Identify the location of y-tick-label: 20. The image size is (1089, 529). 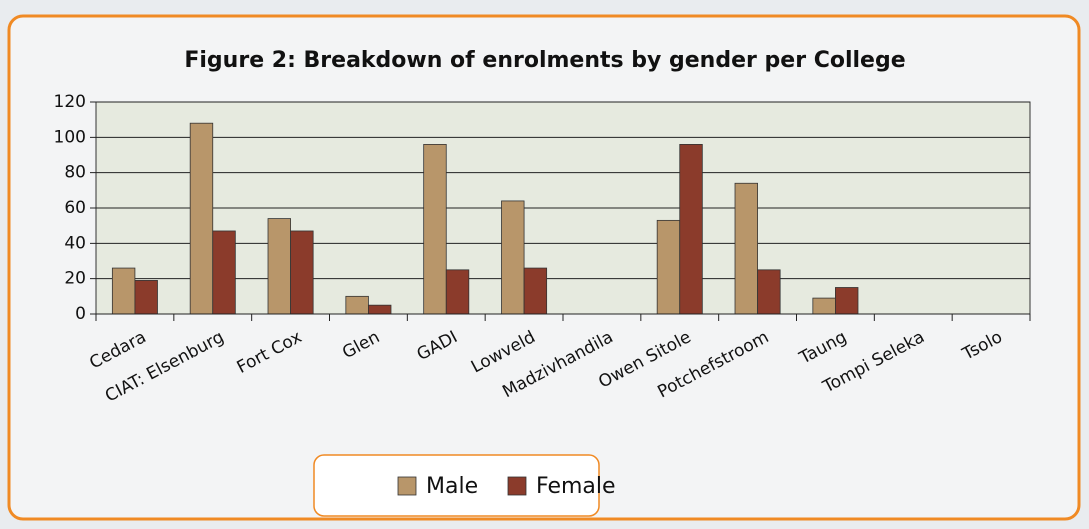
(75, 279).